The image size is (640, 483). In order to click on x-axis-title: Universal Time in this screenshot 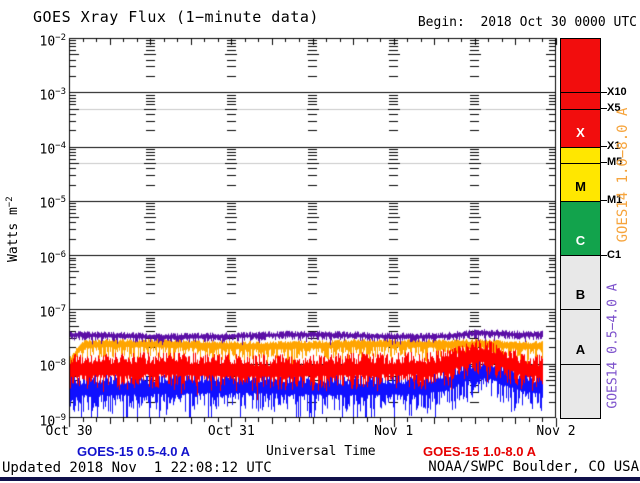, I will do `click(321, 451)`.